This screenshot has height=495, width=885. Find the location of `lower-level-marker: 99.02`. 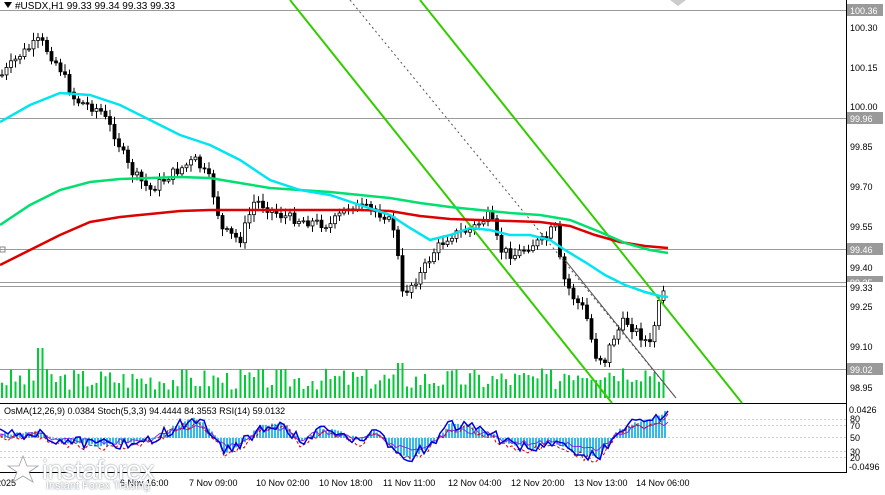

lower-level-marker: 99.02 is located at coordinates (861, 370).